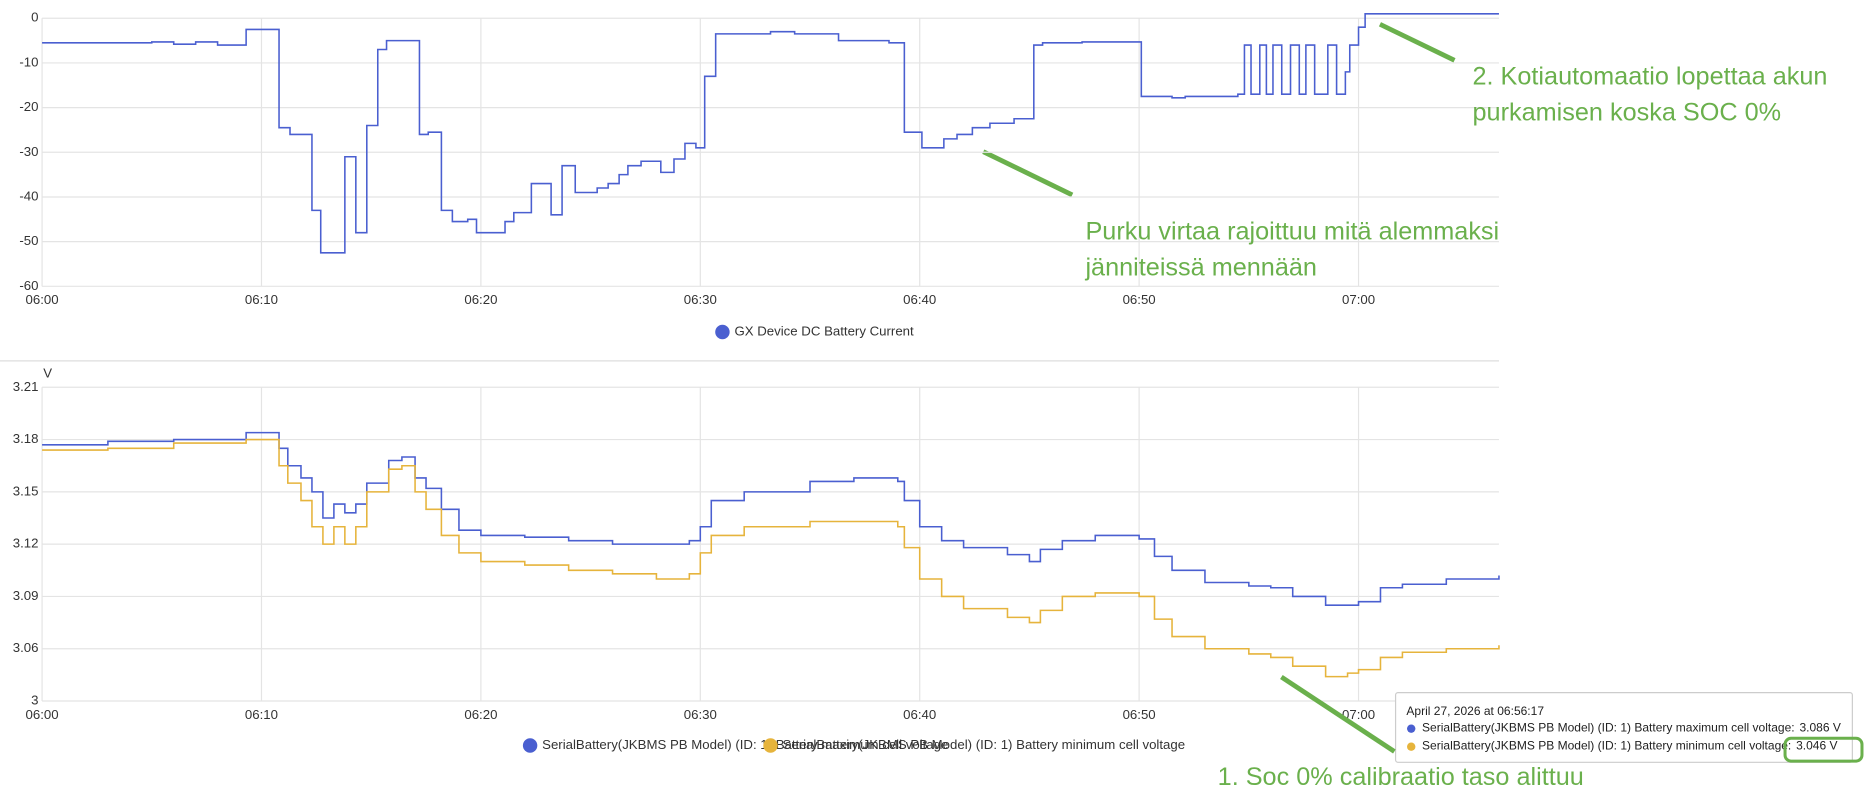  What do you see at coordinates (26, 543) in the screenshot?
I see `y-tick-label: 3.12` at bounding box center [26, 543].